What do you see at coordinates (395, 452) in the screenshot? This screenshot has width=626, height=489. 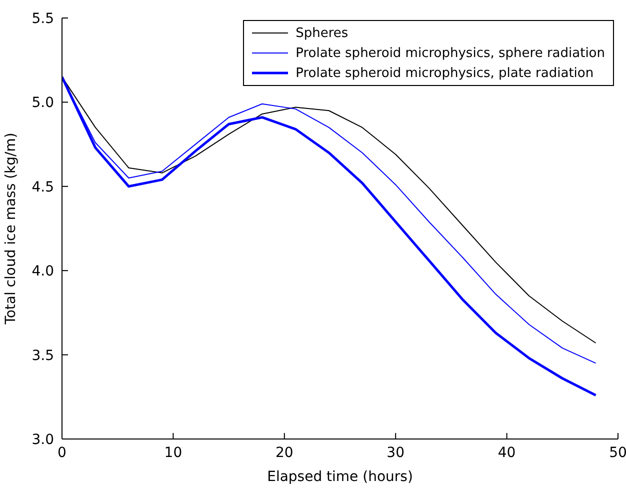 I see `x-tick-label: 30` at bounding box center [395, 452].